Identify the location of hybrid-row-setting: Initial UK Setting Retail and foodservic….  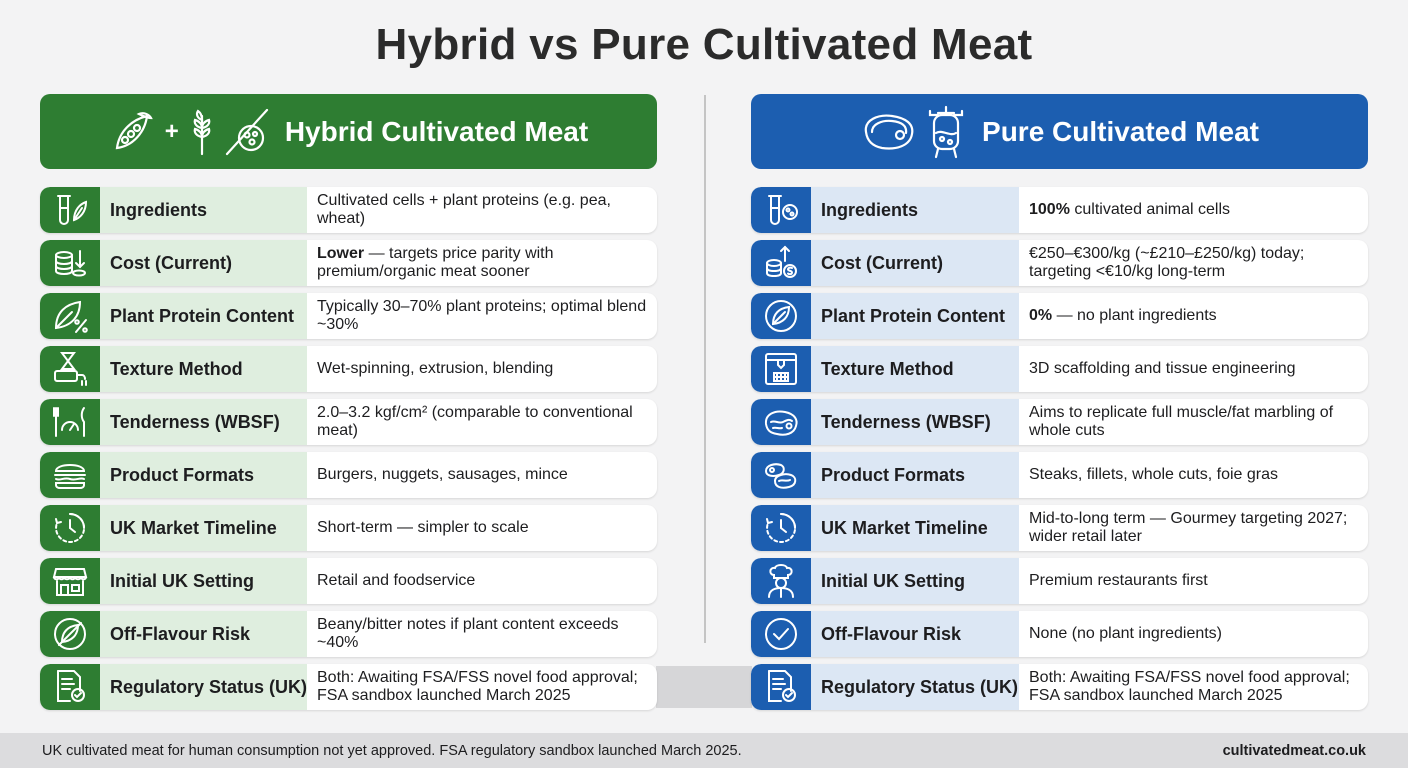
(348, 581).